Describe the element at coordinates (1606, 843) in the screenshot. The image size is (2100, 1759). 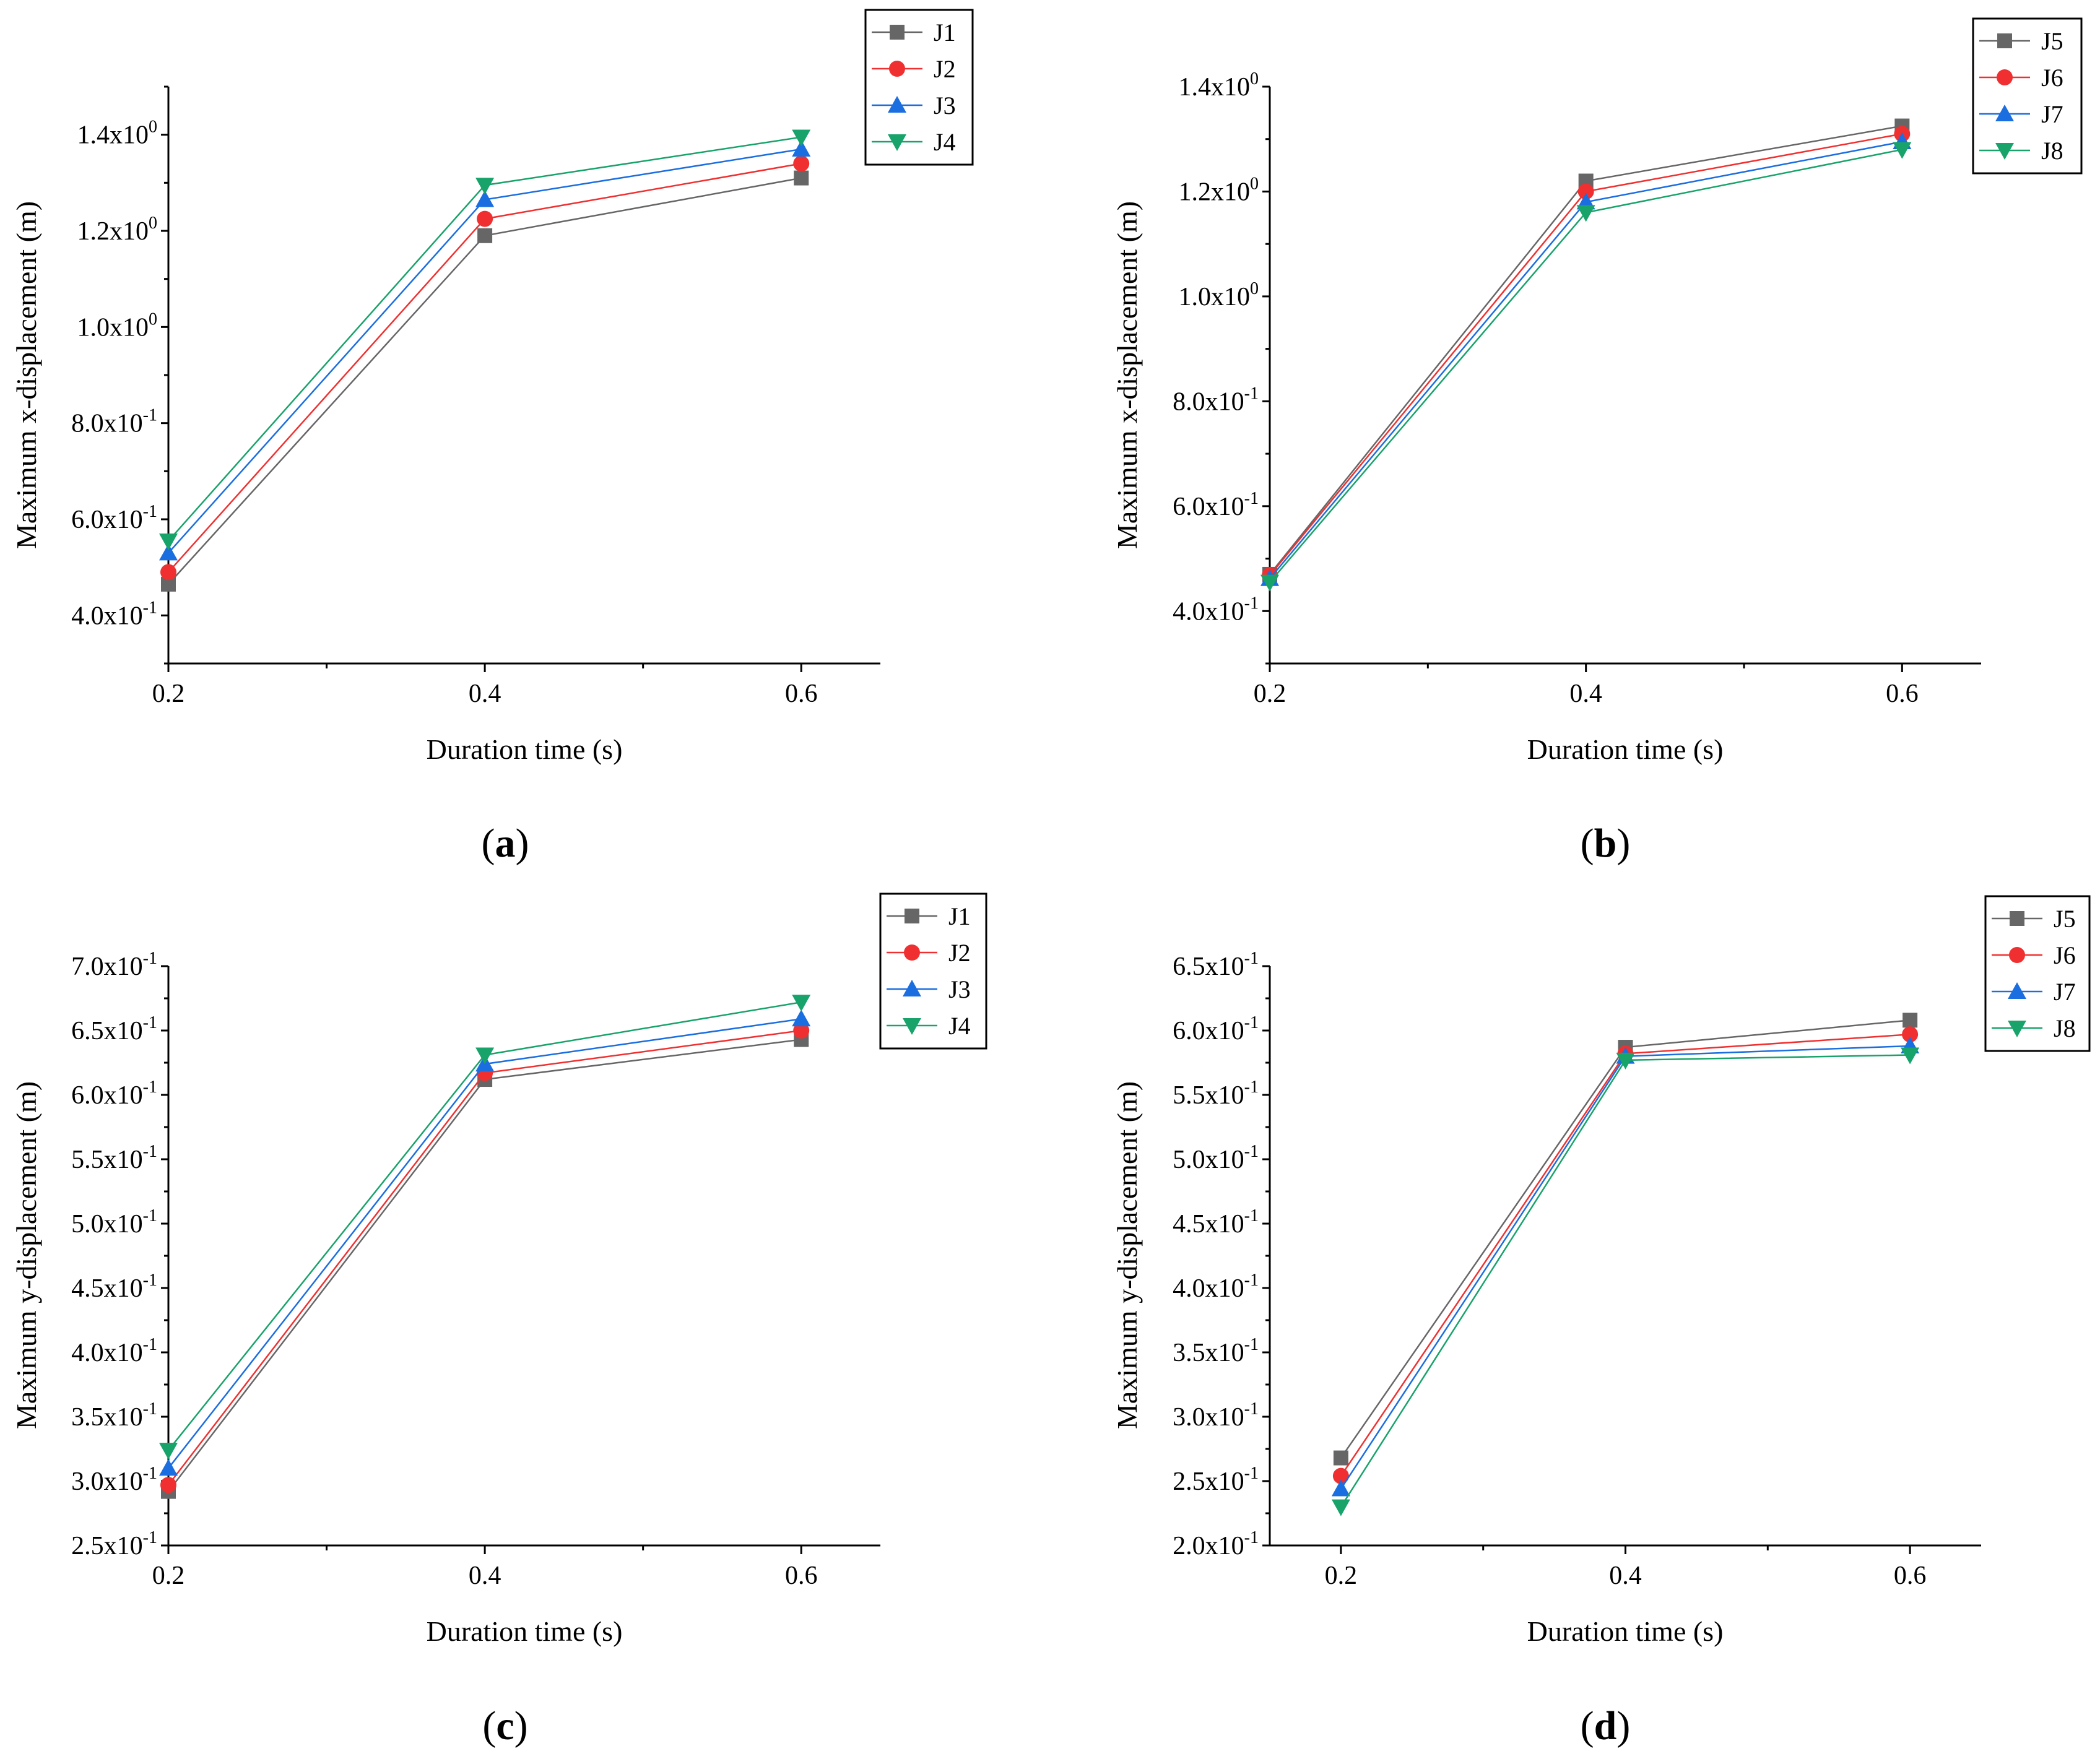
I see `panel-caption: (b)` at that location.